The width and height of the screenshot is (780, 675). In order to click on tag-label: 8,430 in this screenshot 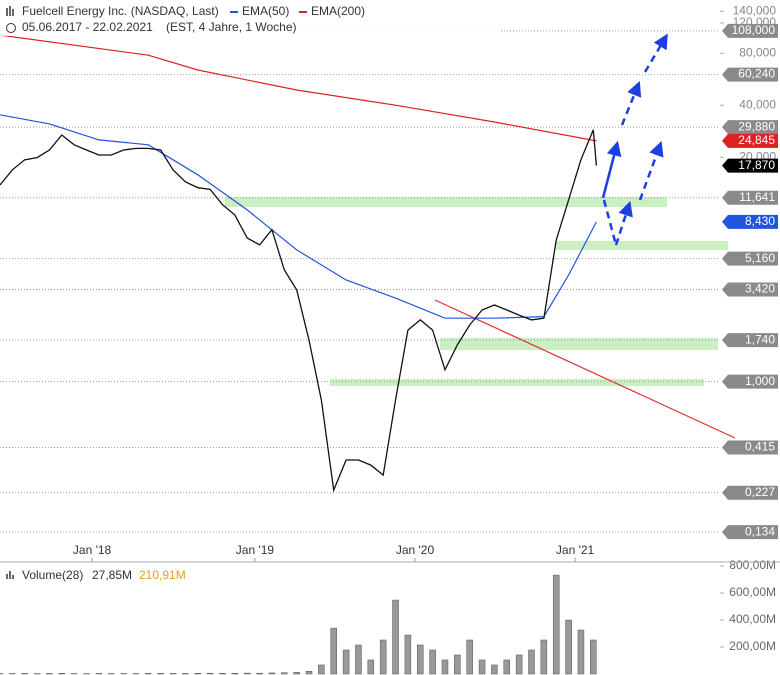, I will do `click(760, 221)`.